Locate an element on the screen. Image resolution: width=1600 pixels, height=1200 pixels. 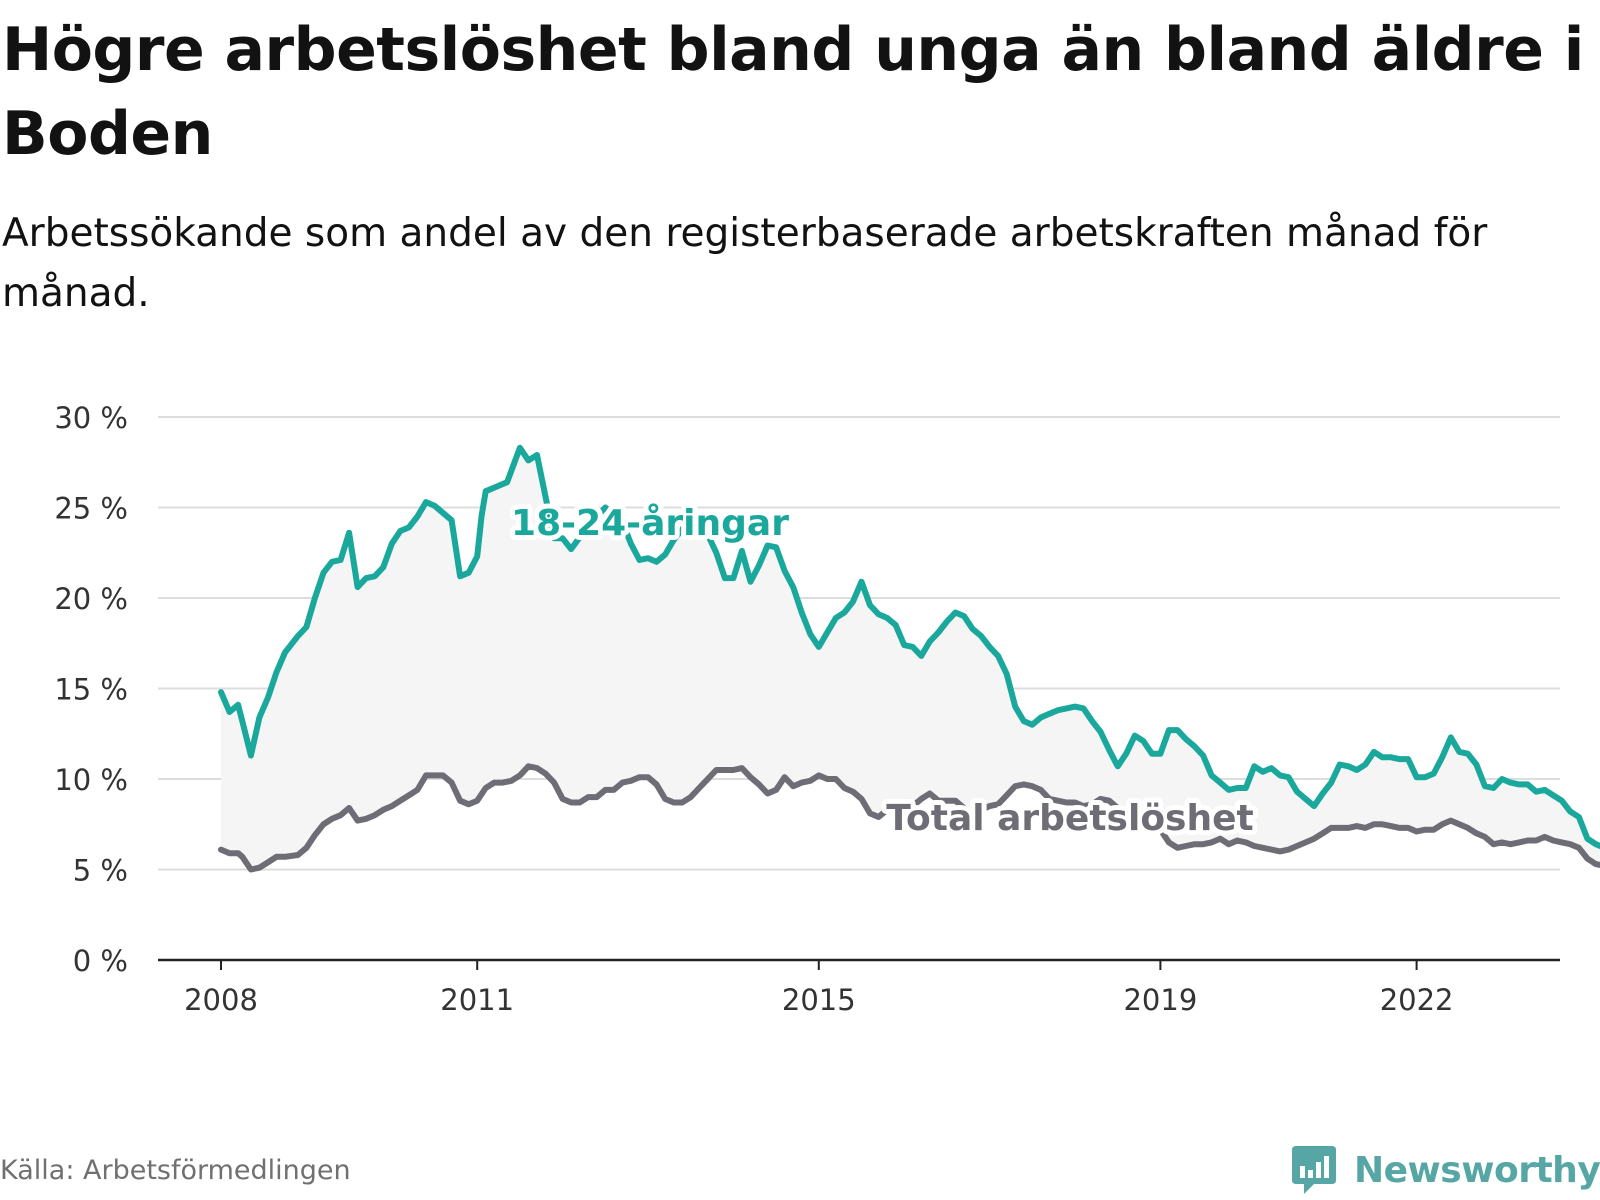
series-label-total-halo: Total arbetslöshet is located at coordinates (1070, 818).